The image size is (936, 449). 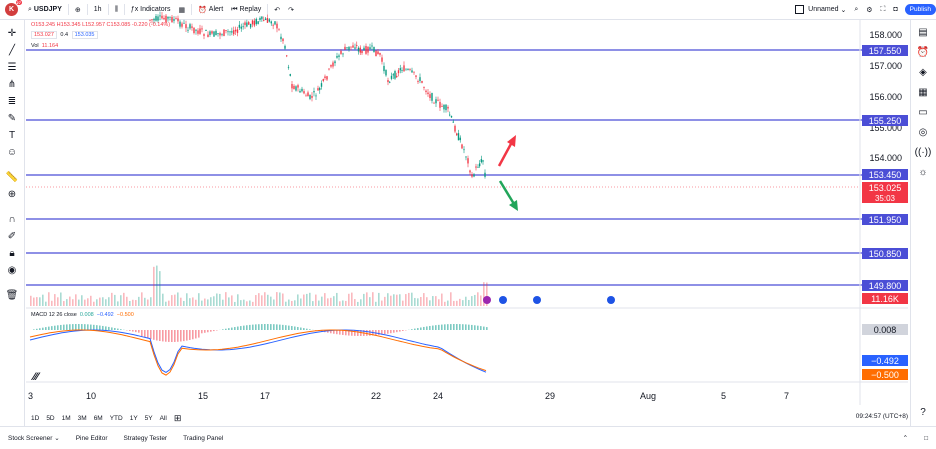 What do you see at coordinates (45, 9) in the screenshot?
I see `symbol-search: ⌕ USDJPY` at bounding box center [45, 9].